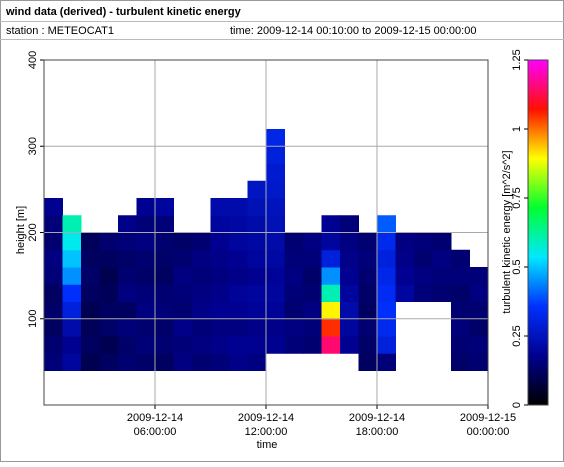 The width and height of the screenshot is (564, 467). Describe the element at coordinates (33, 319) in the screenshot. I see `y-tick-label: 100` at that location.